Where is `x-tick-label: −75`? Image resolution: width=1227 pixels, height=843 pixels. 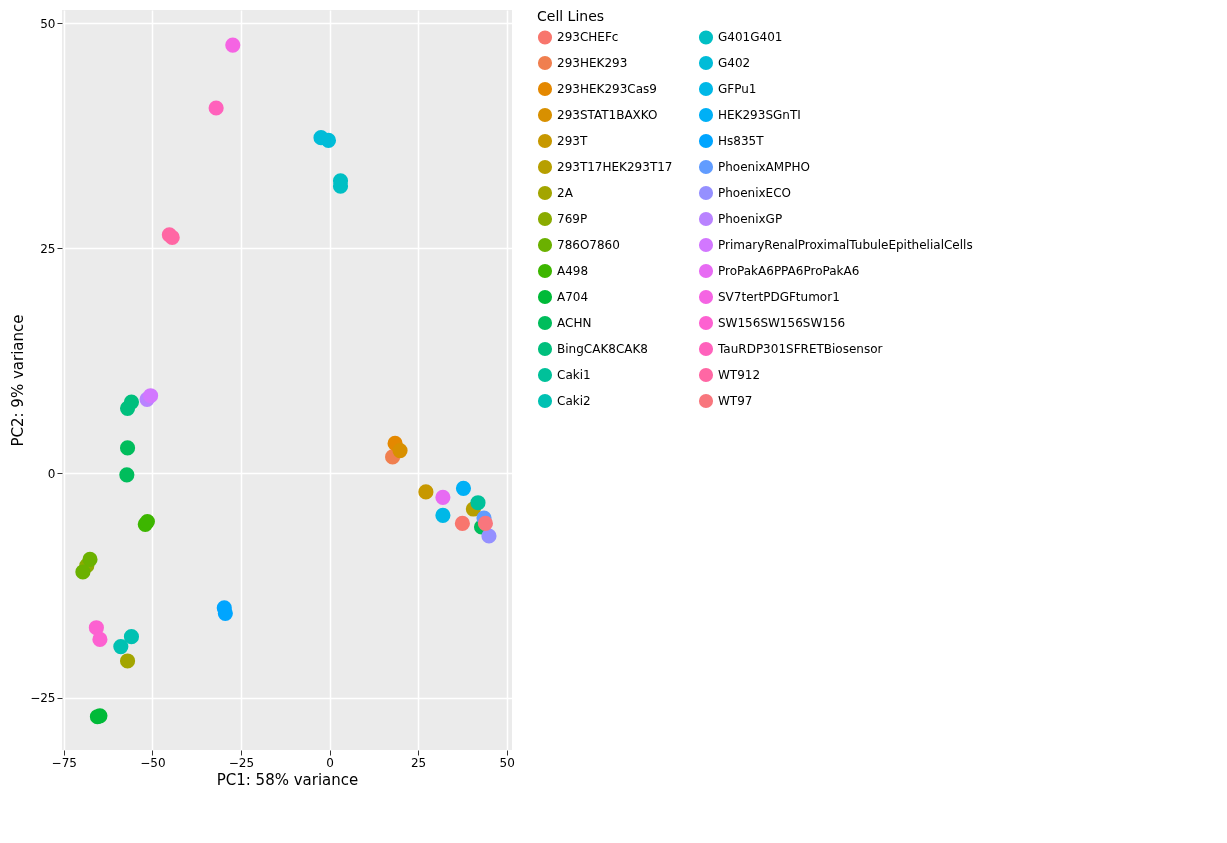
x-tick-label: −75 is located at coordinates (64, 762).